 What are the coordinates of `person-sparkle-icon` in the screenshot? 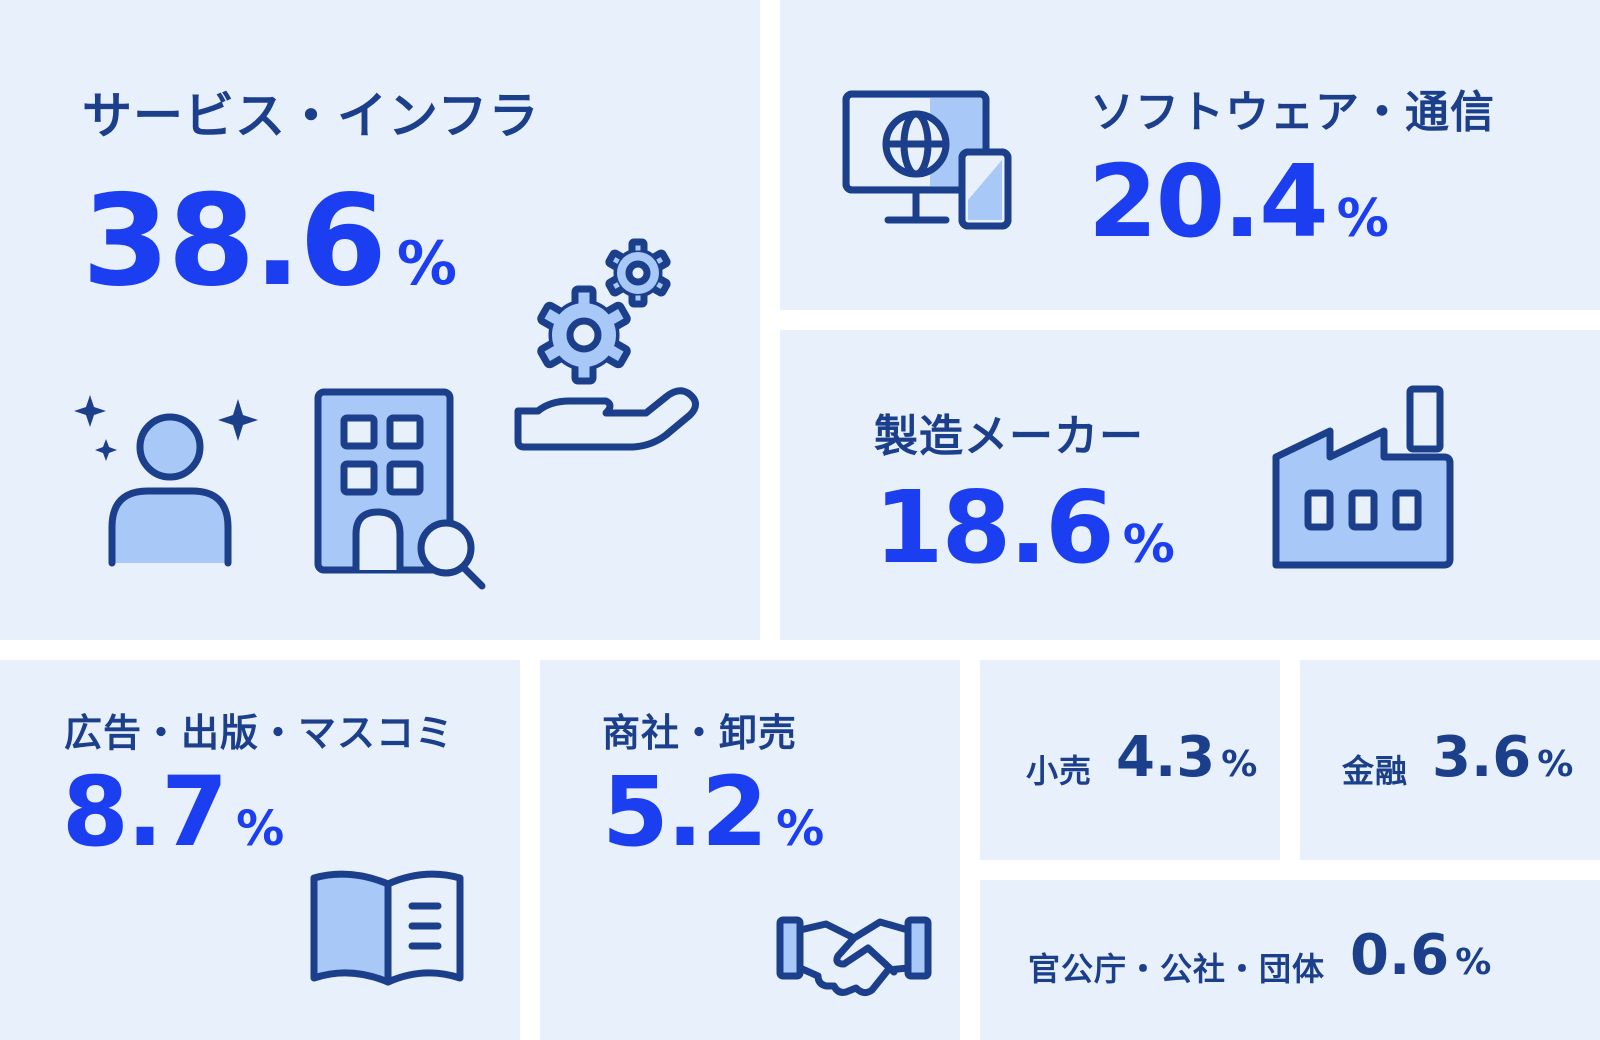 It's located at (166, 481).